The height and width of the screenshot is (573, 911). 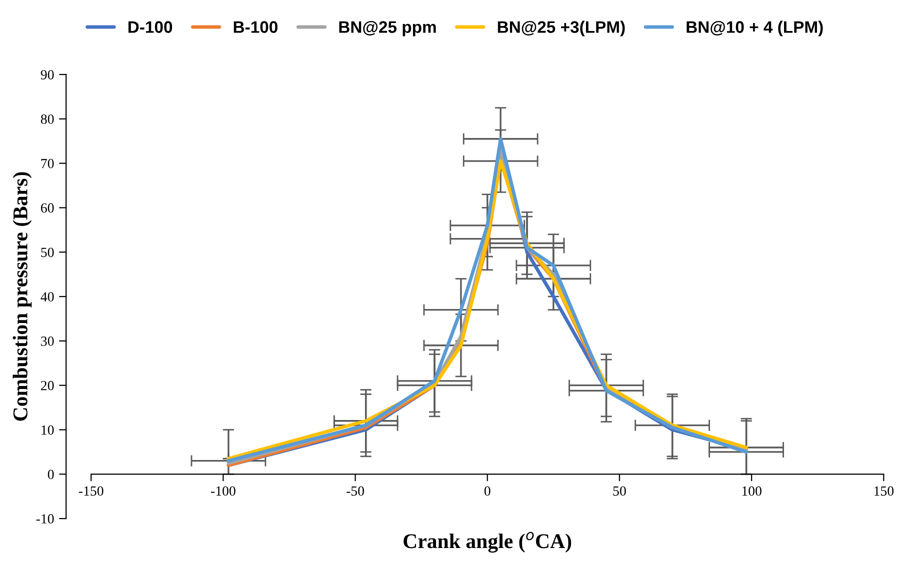 I want to click on y-tick-label: 70, so click(x=47, y=163).